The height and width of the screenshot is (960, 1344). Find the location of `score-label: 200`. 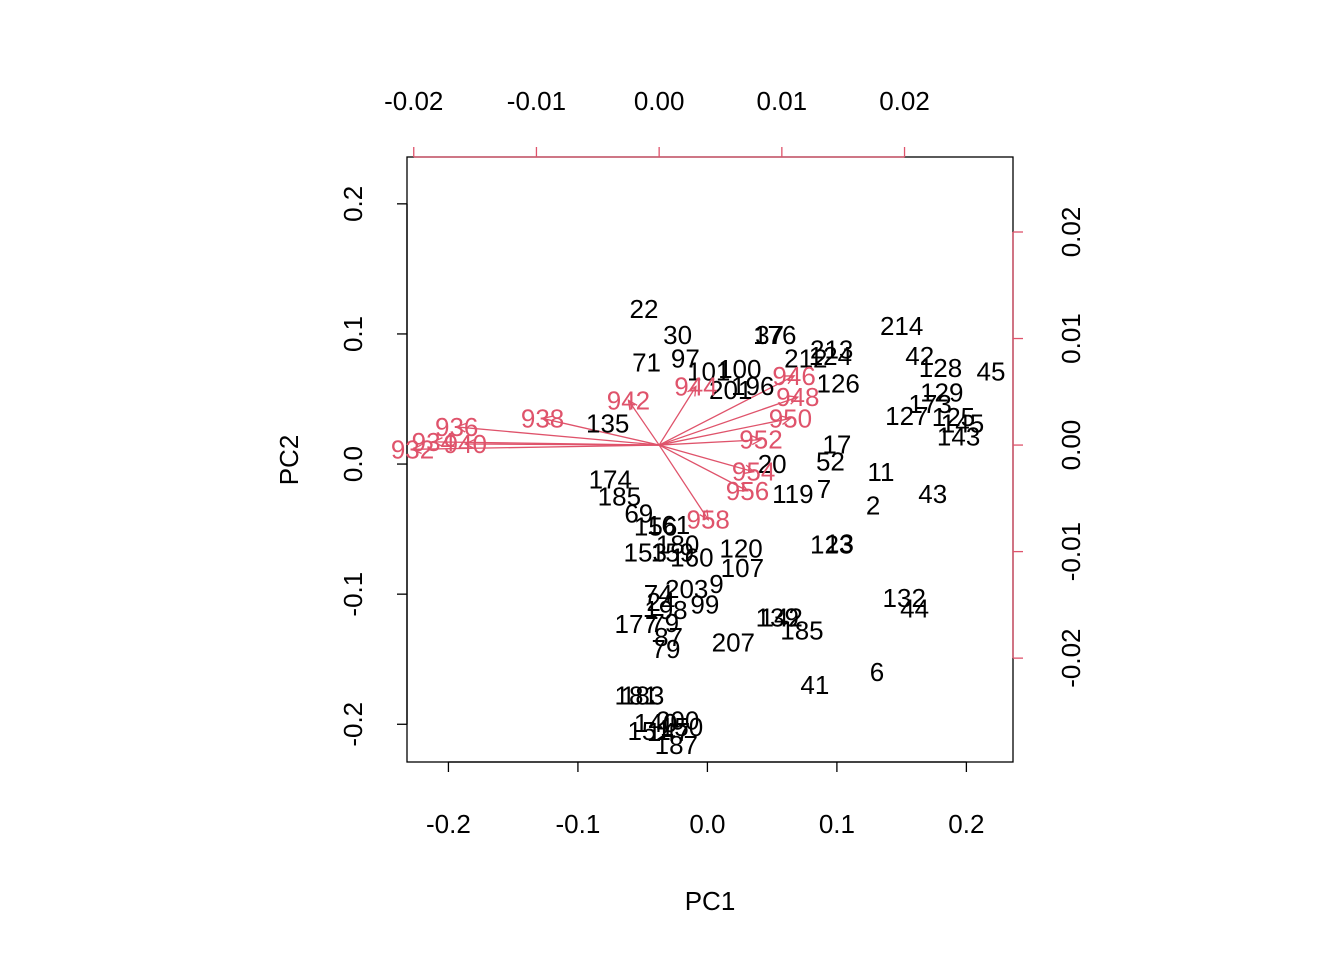

score-label: 200 is located at coordinates (677, 720).